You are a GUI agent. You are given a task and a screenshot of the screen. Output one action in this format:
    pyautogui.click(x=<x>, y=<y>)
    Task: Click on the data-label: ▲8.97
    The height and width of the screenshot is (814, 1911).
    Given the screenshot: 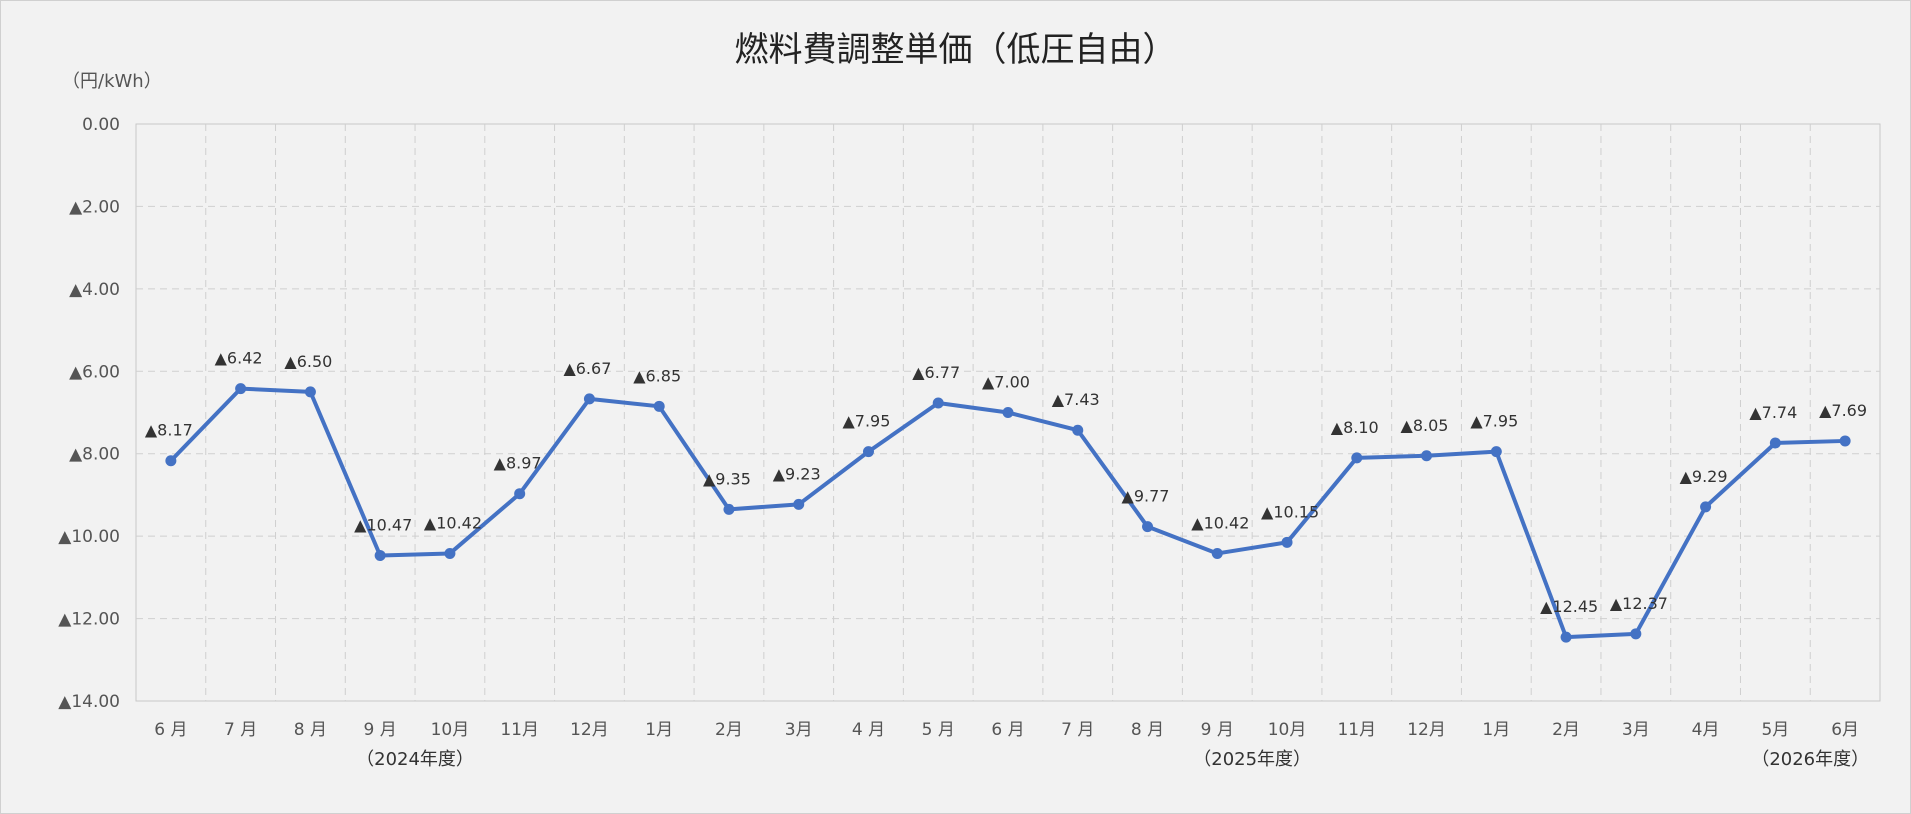 What is the action you would take?
    pyautogui.click(x=518, y=463)
    